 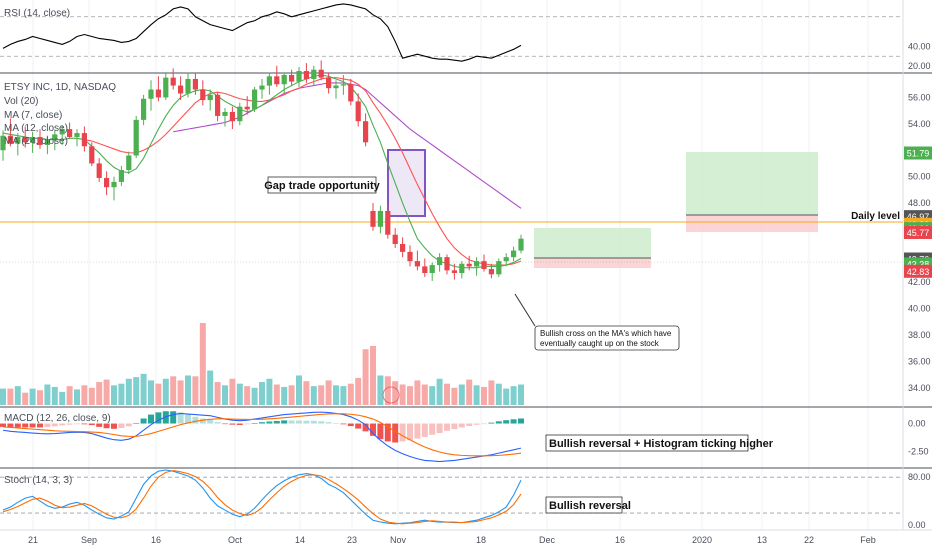 What do you see at coordinates (919, 97) in the screenshot?
I see `price-tick-label: 56.00` at bounding box center [919, 97].